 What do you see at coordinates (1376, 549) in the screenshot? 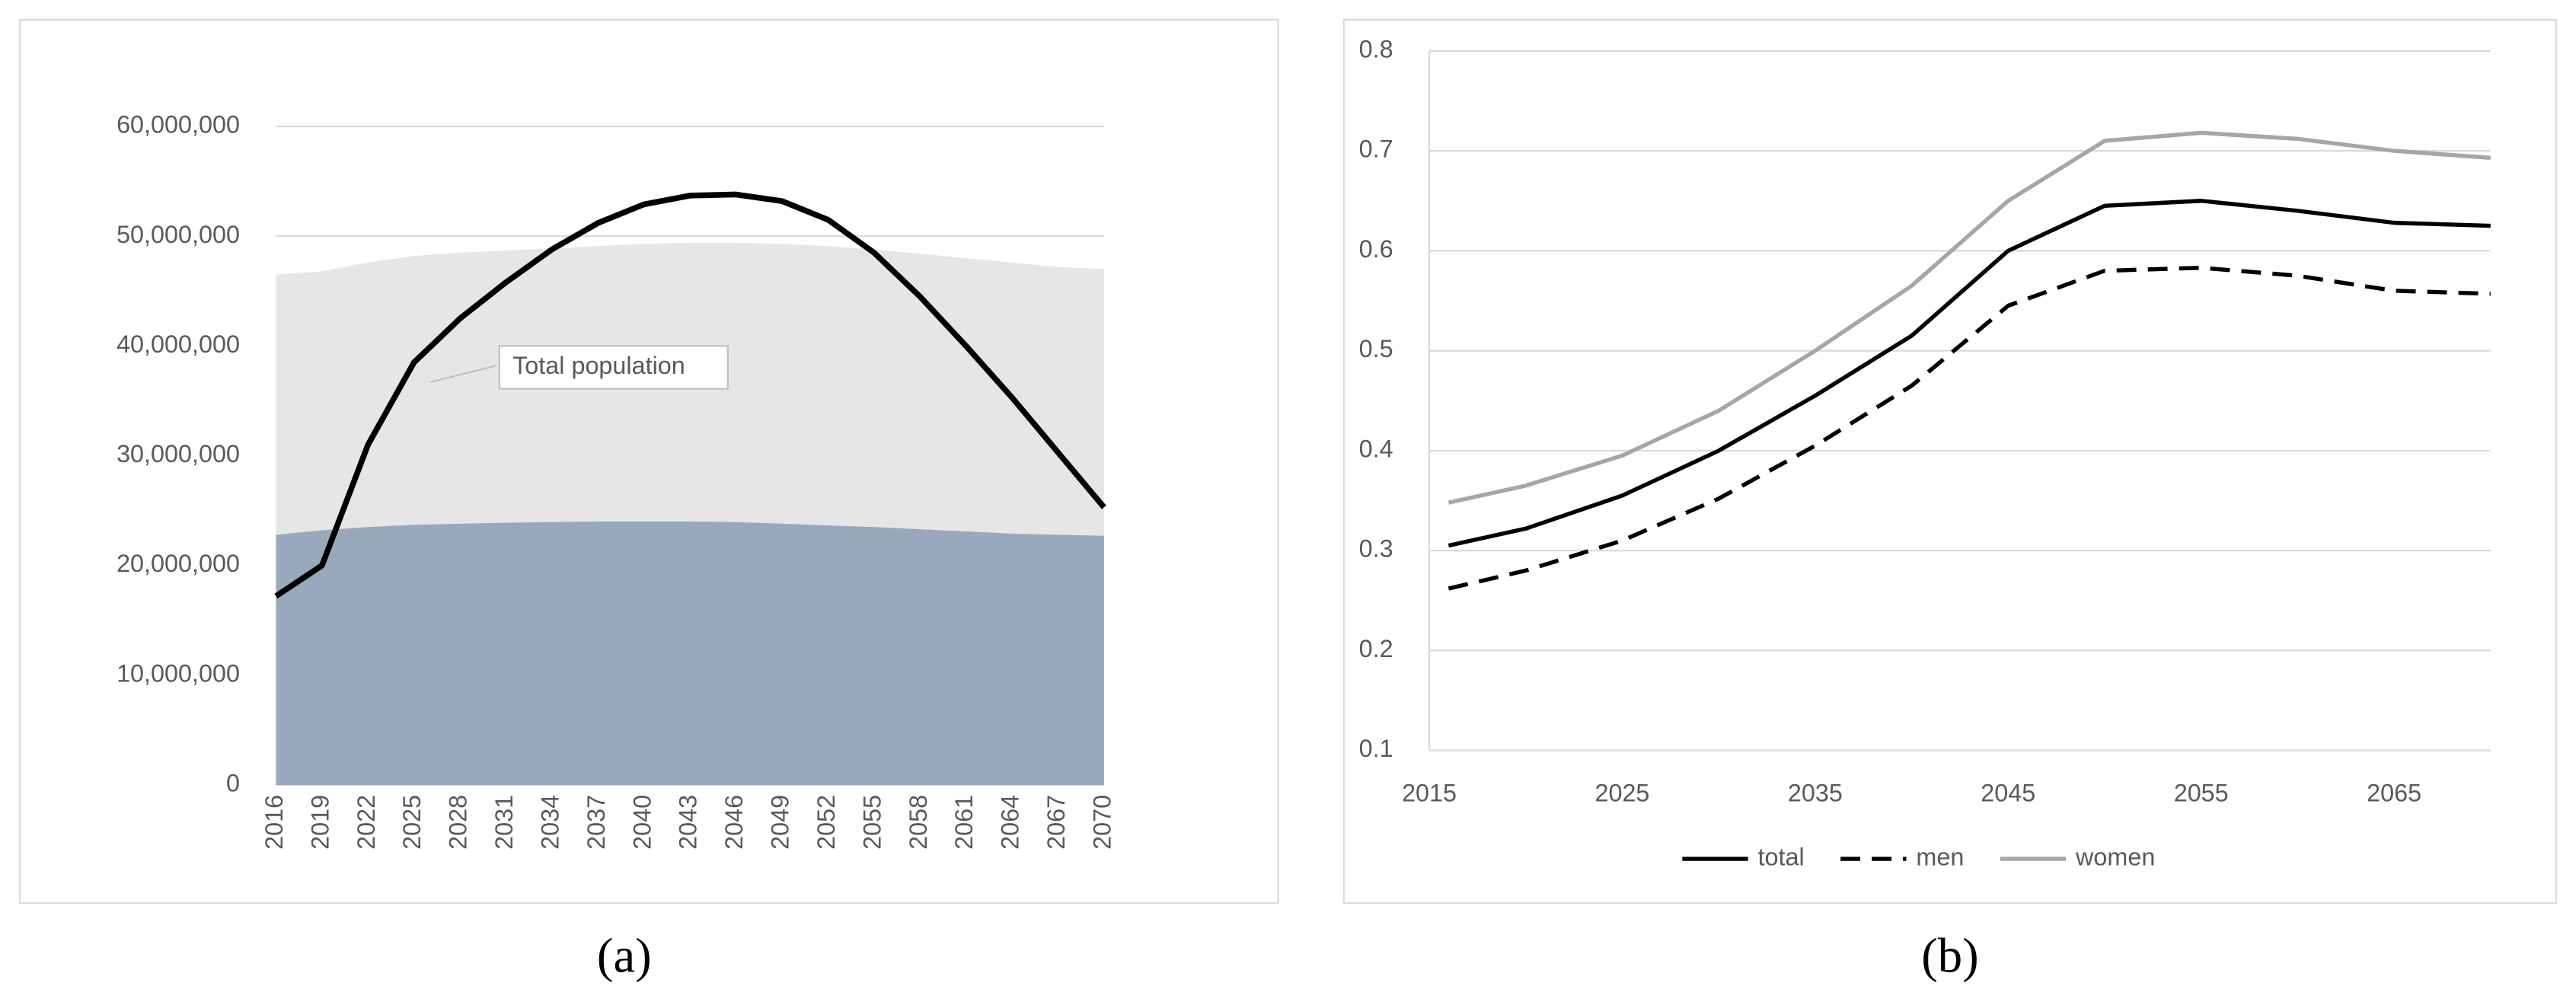
I see `y-tick-label: 0.3` at bounding box center [1376, 549].